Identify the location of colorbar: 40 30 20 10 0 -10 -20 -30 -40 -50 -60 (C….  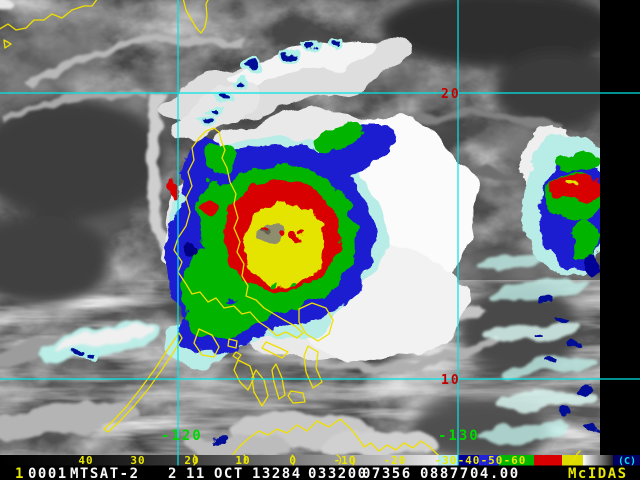
(320, 460).